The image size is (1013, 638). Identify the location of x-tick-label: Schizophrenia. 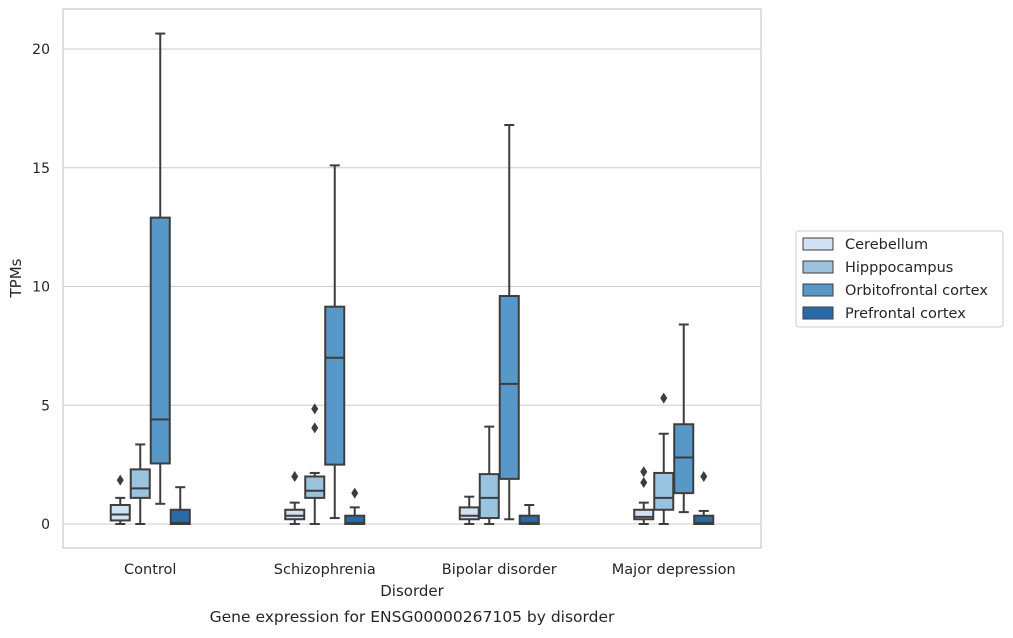
(325, 570).